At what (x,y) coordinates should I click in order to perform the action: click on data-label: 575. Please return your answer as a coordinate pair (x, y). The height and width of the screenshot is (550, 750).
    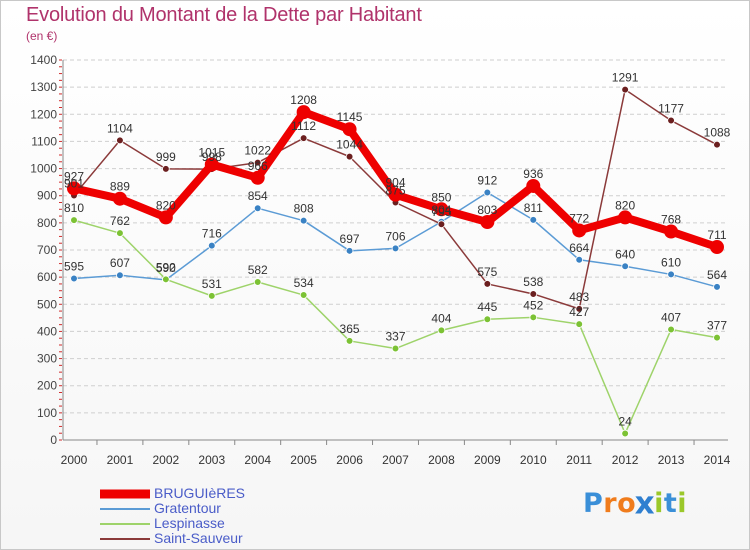
    Looking at the image, I should click on (487, 272).